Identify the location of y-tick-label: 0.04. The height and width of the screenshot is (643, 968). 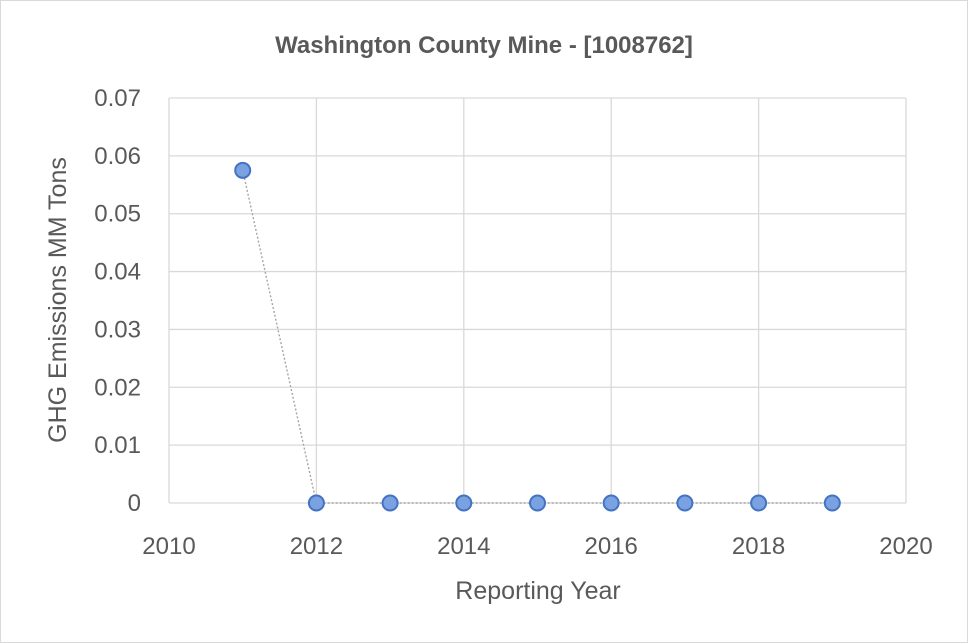
(117, 272).